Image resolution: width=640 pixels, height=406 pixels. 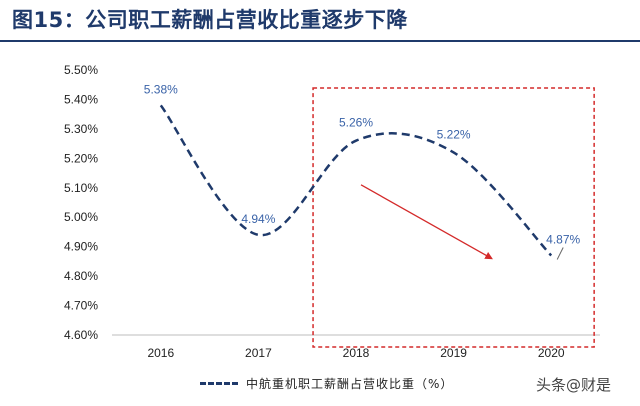 What do you see at coordinates (574, 385) in the screenshot?
I see `watermark: 头条@财是` at bounding box center [574, 385].